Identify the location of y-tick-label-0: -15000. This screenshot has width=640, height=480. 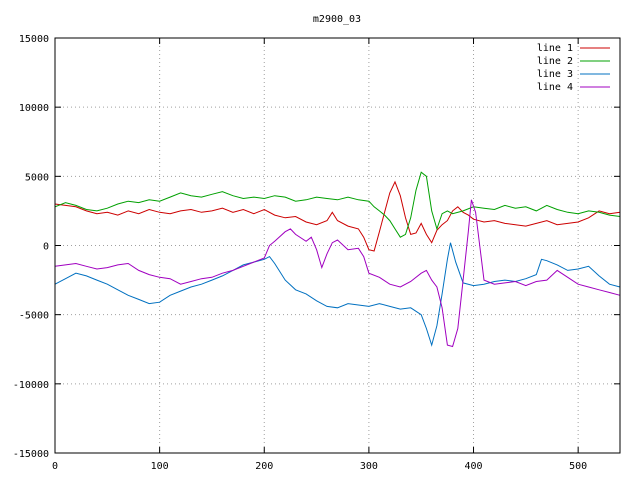
(31, 454).